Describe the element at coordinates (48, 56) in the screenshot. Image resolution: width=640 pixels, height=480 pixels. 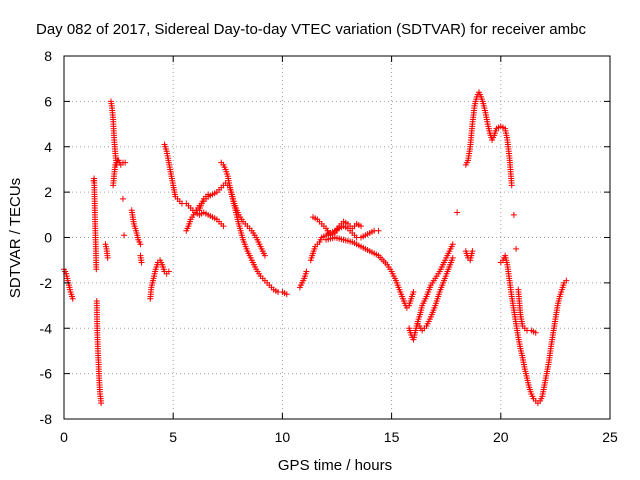
I see `y-tick-label: 8` at that location.